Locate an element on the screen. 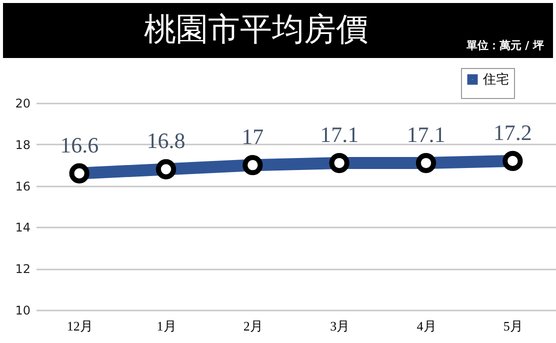 The image size is (556, 343). y-tick-label: 16 is located at coordinates (22, 186).